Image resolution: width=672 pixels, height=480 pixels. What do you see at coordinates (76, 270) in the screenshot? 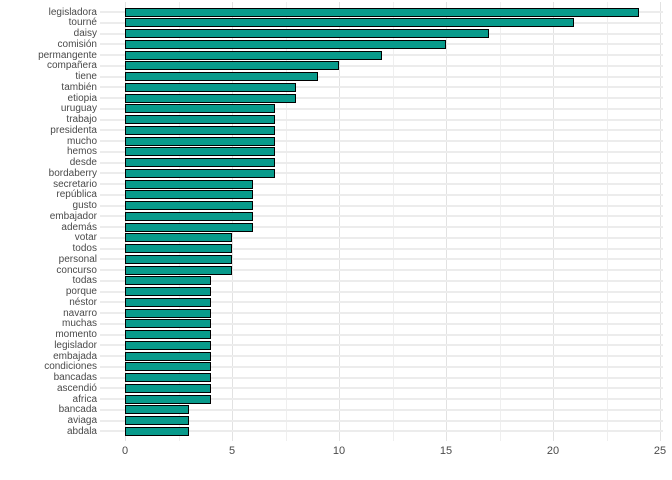
I see `y-axis-label: concurso` at bounding box center [76, 270].